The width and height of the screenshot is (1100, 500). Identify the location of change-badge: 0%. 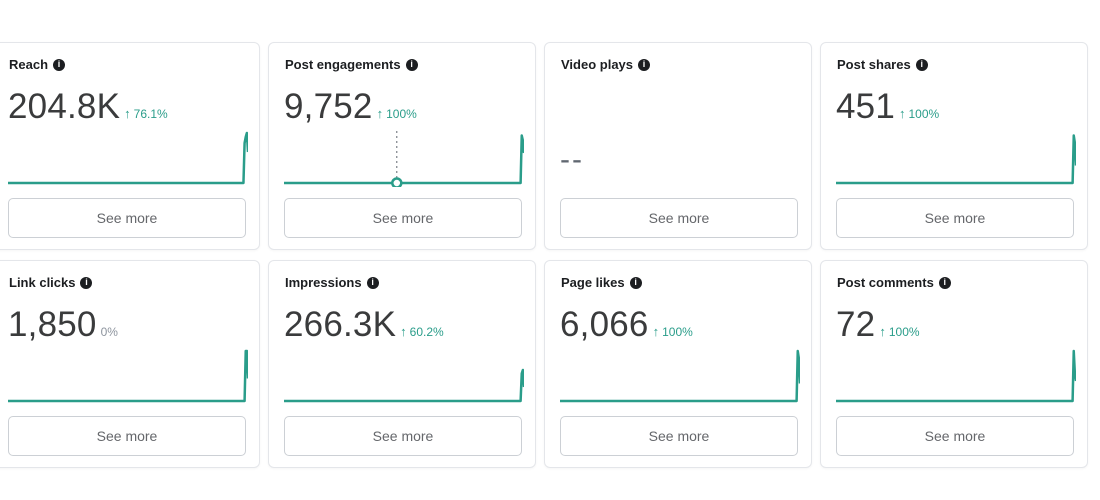
(109, 332).